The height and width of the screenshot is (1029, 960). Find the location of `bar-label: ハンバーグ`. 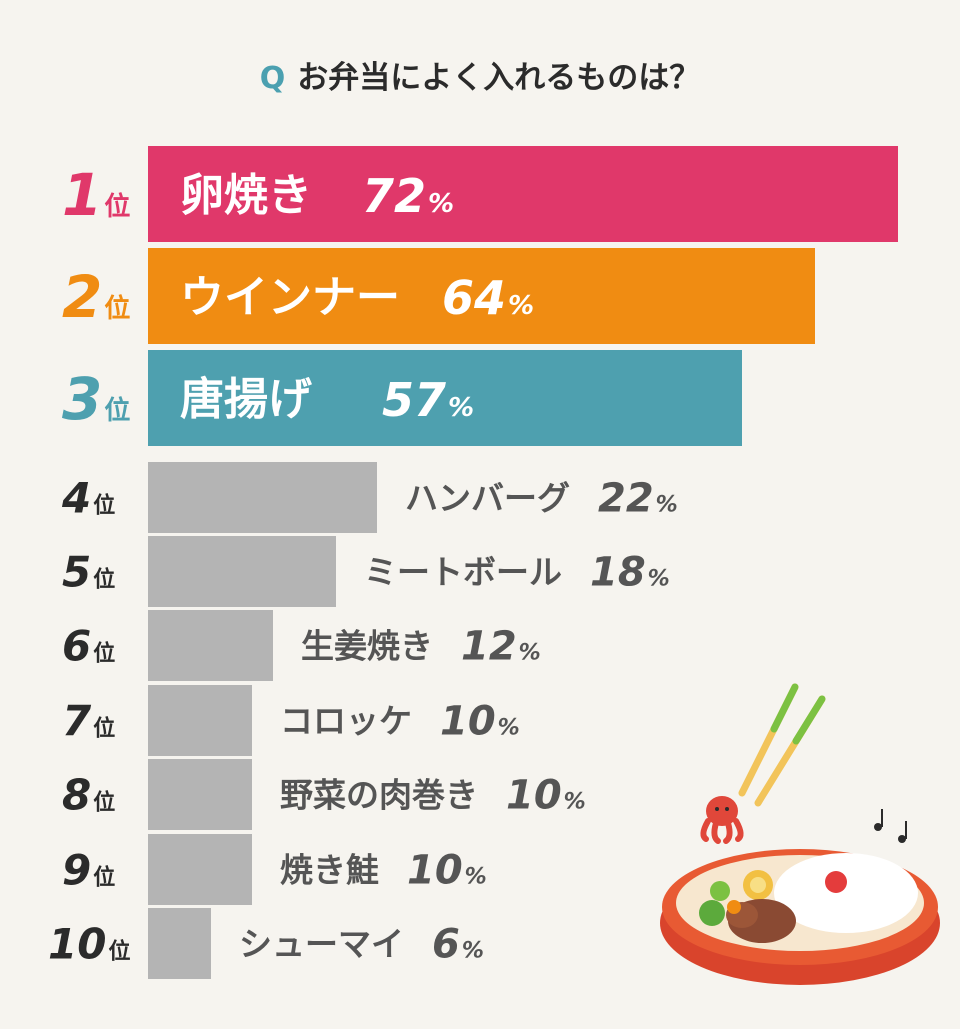

bar-label: ハンバーグ is located at coordinates (487, 498).